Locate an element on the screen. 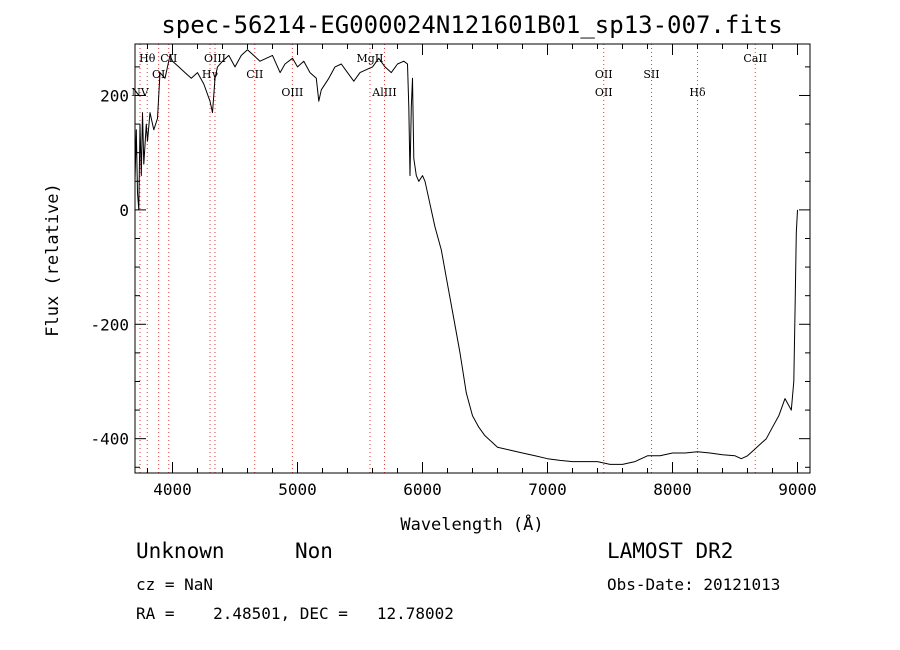 The image size is (900, 650). obs-date-label: Obs-Date: 20121013 is located at coordinates (694, 584).